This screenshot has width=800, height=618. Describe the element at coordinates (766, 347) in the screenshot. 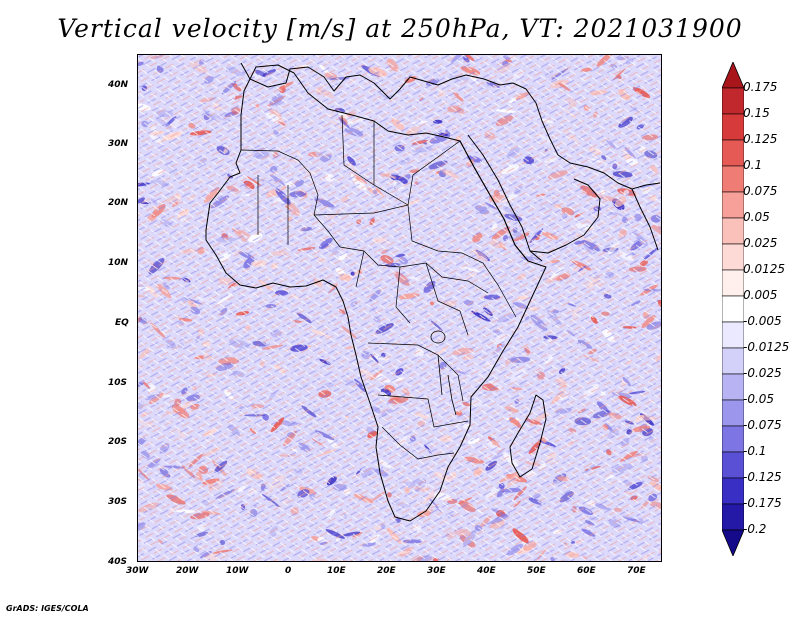

I see `colorbar-label: -0.0125` at that location.